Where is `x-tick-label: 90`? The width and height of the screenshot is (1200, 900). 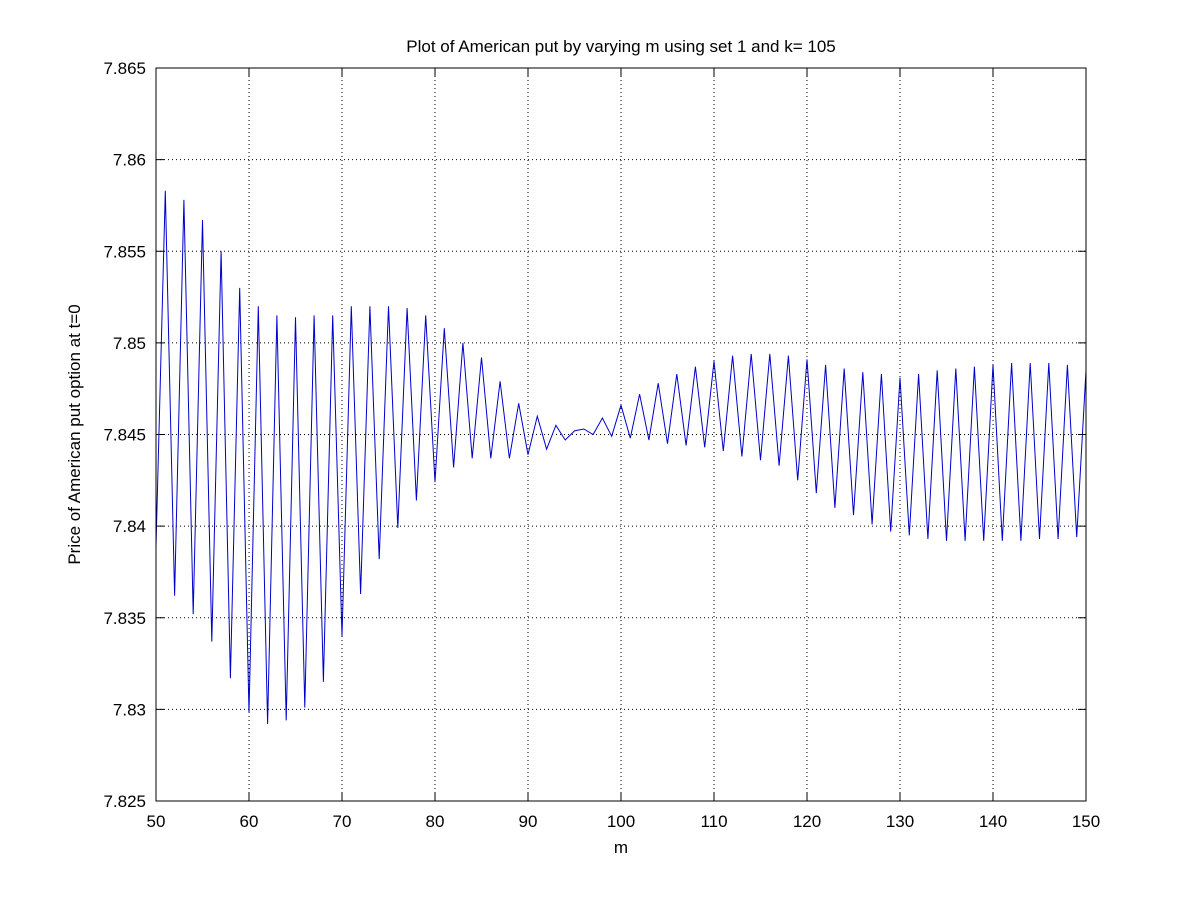
x-tick-label: 90 is located at coordinates (528, 821).